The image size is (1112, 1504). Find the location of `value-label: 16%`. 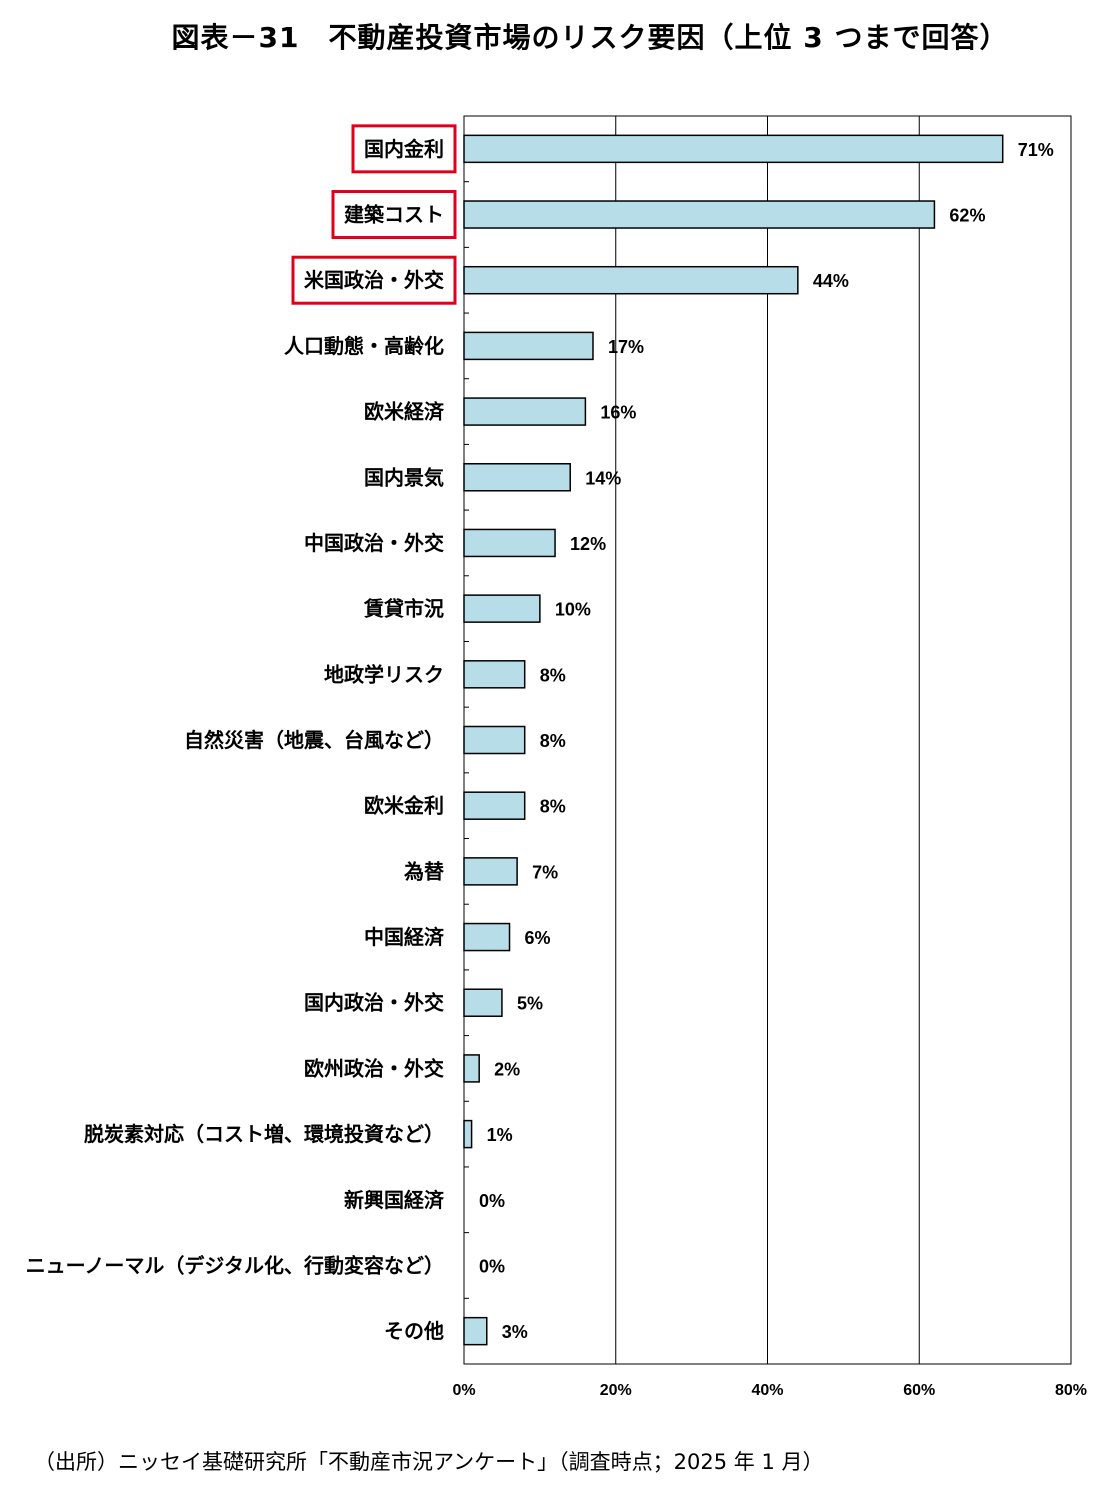

value-label: 16% is located at coordinates (618, 413).